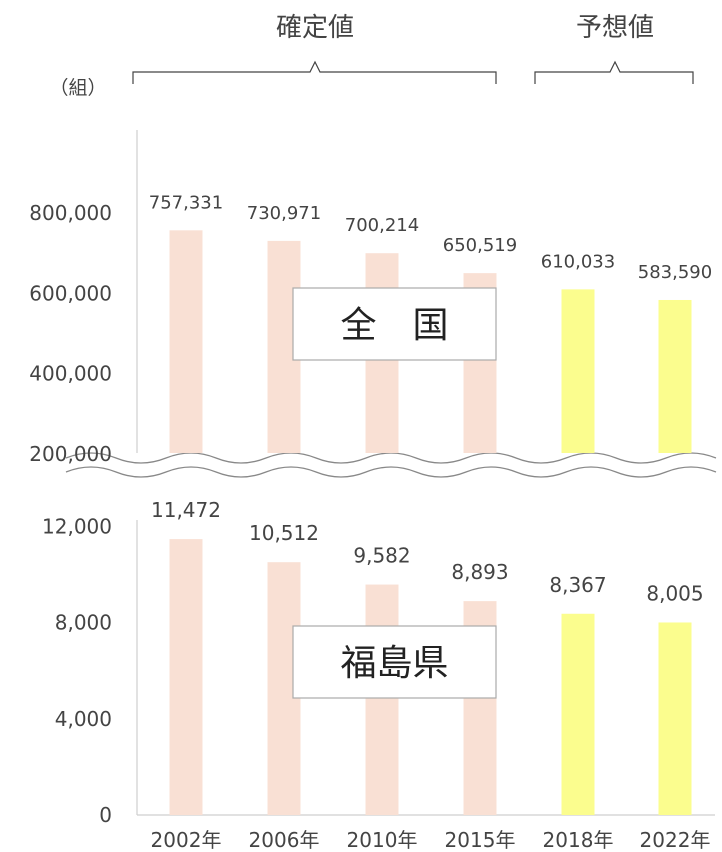 The image size is (722, 852). What do you see at coordinates (284, 213) in the screenshot?
I see `data-label: 730,971` at bounding box center [284, 213].